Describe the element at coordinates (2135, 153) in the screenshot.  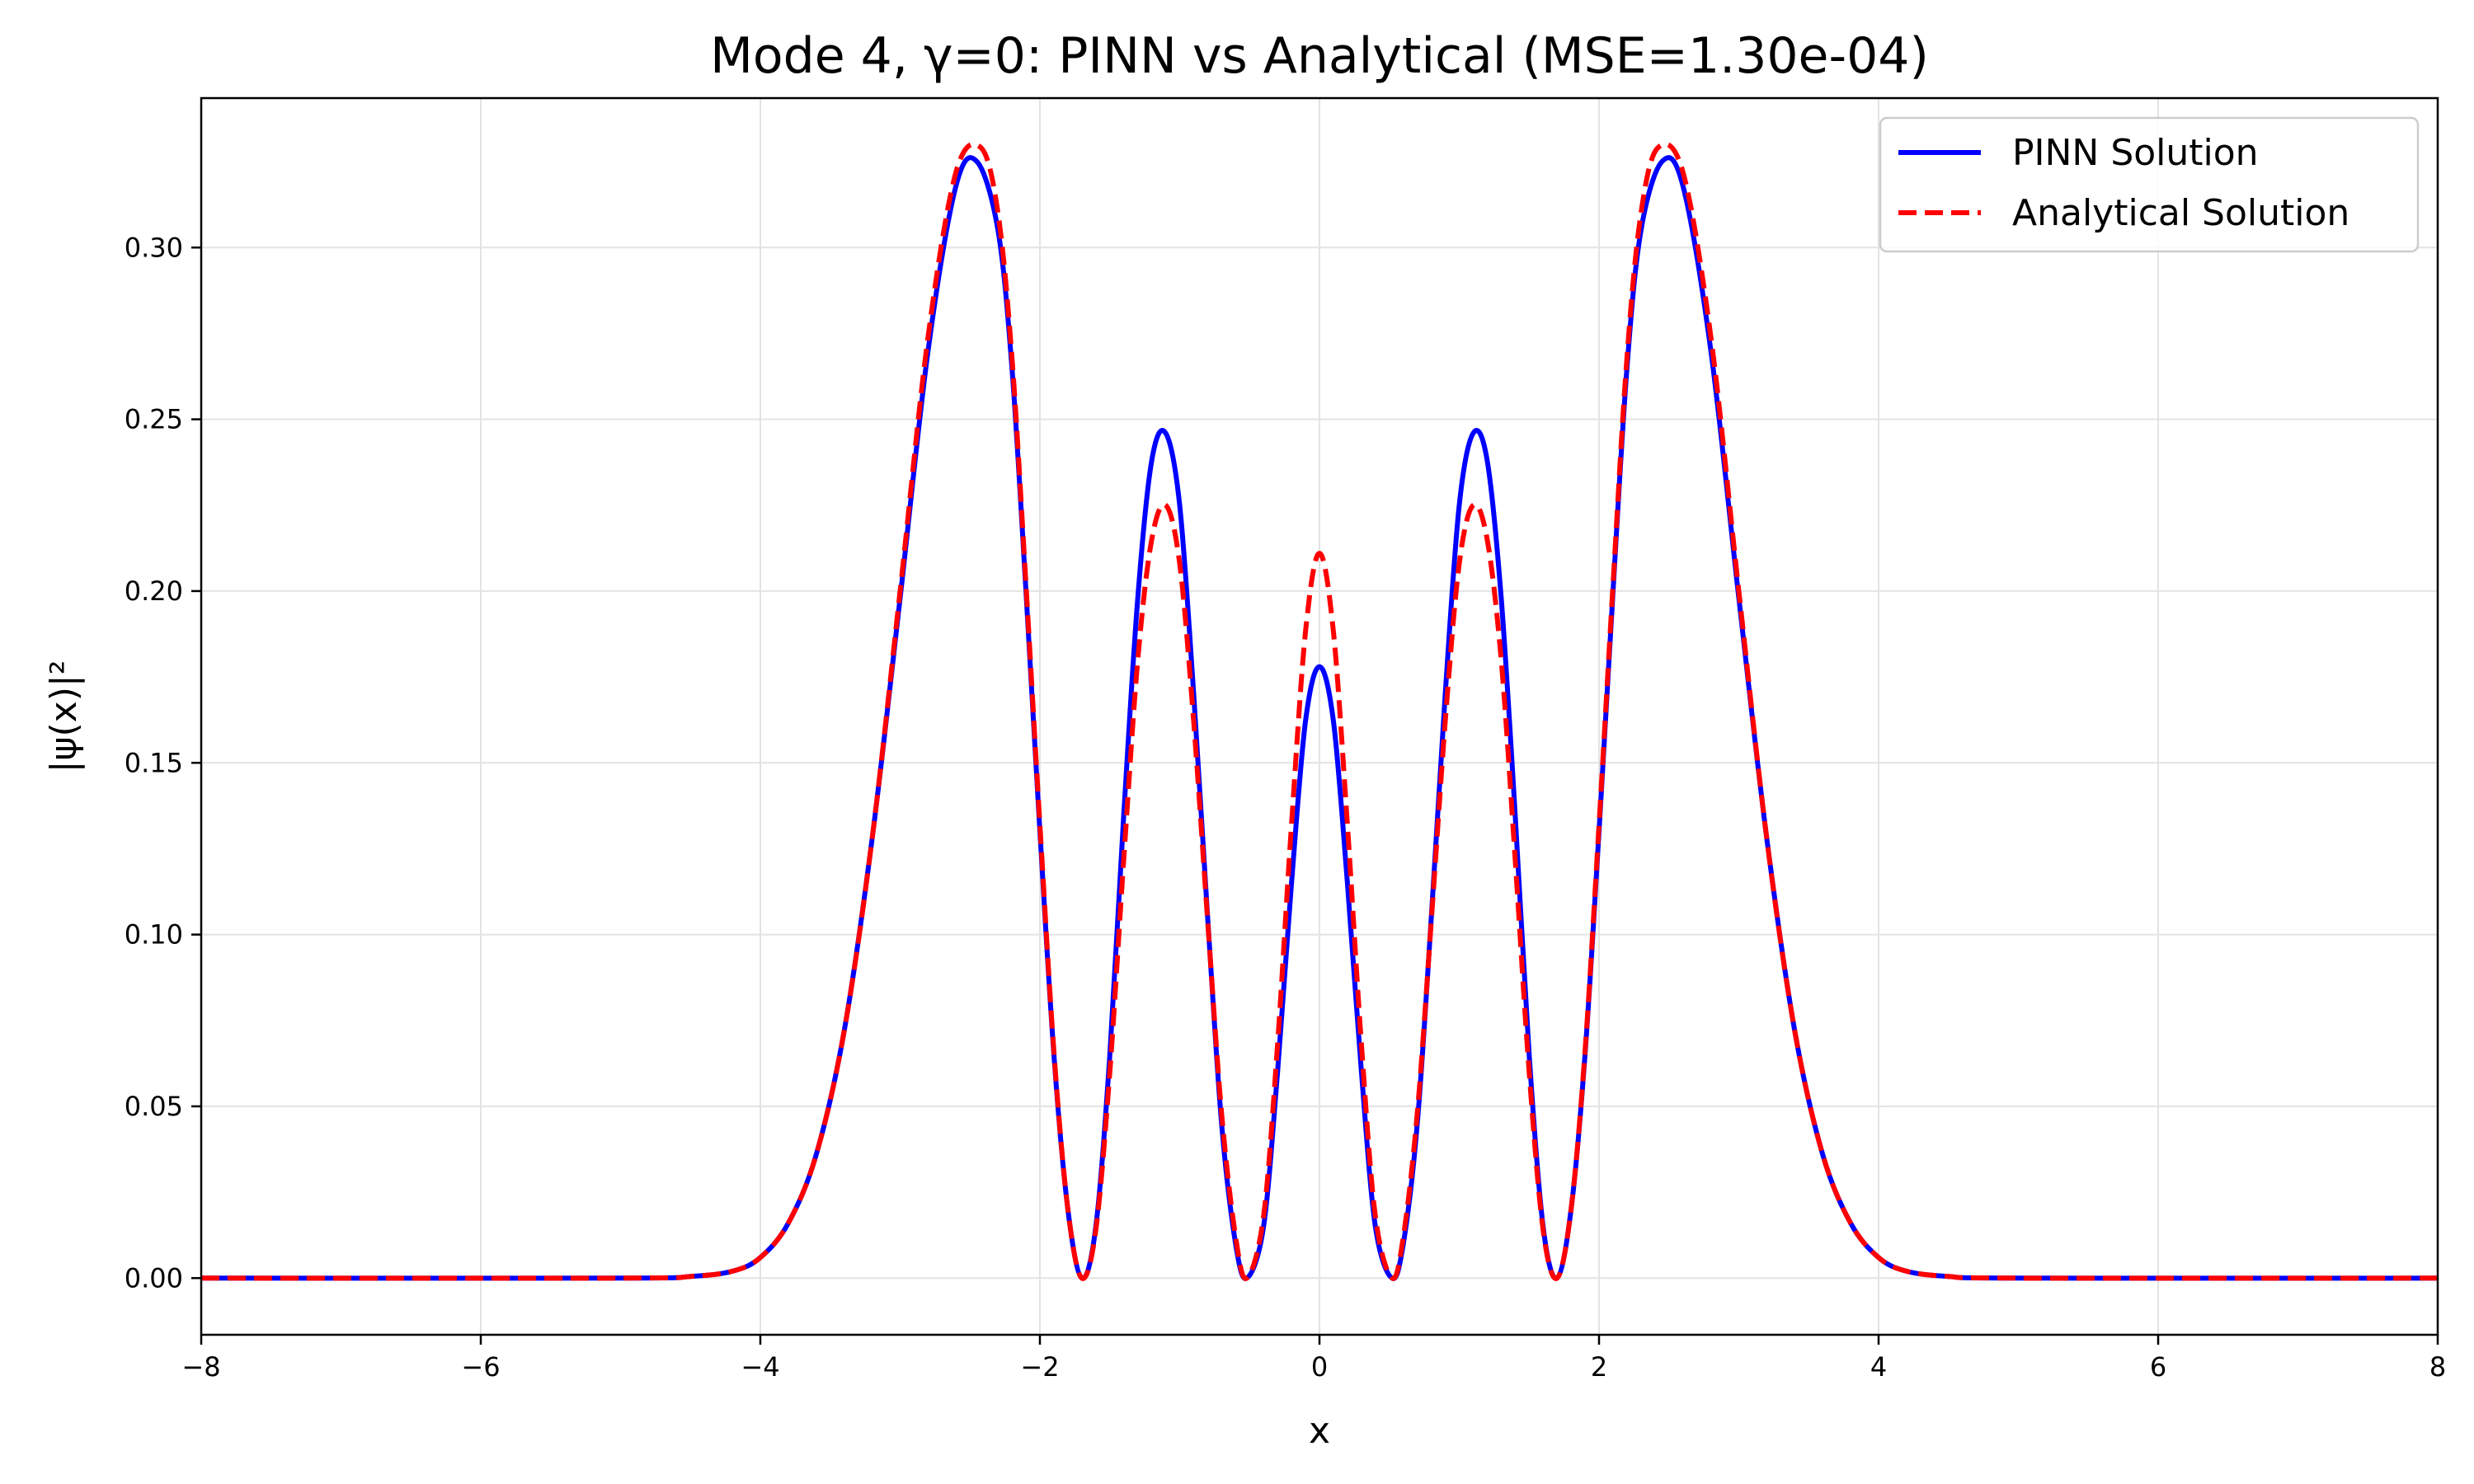
I see `legend-label-pinn: PINN Solution` at that location.